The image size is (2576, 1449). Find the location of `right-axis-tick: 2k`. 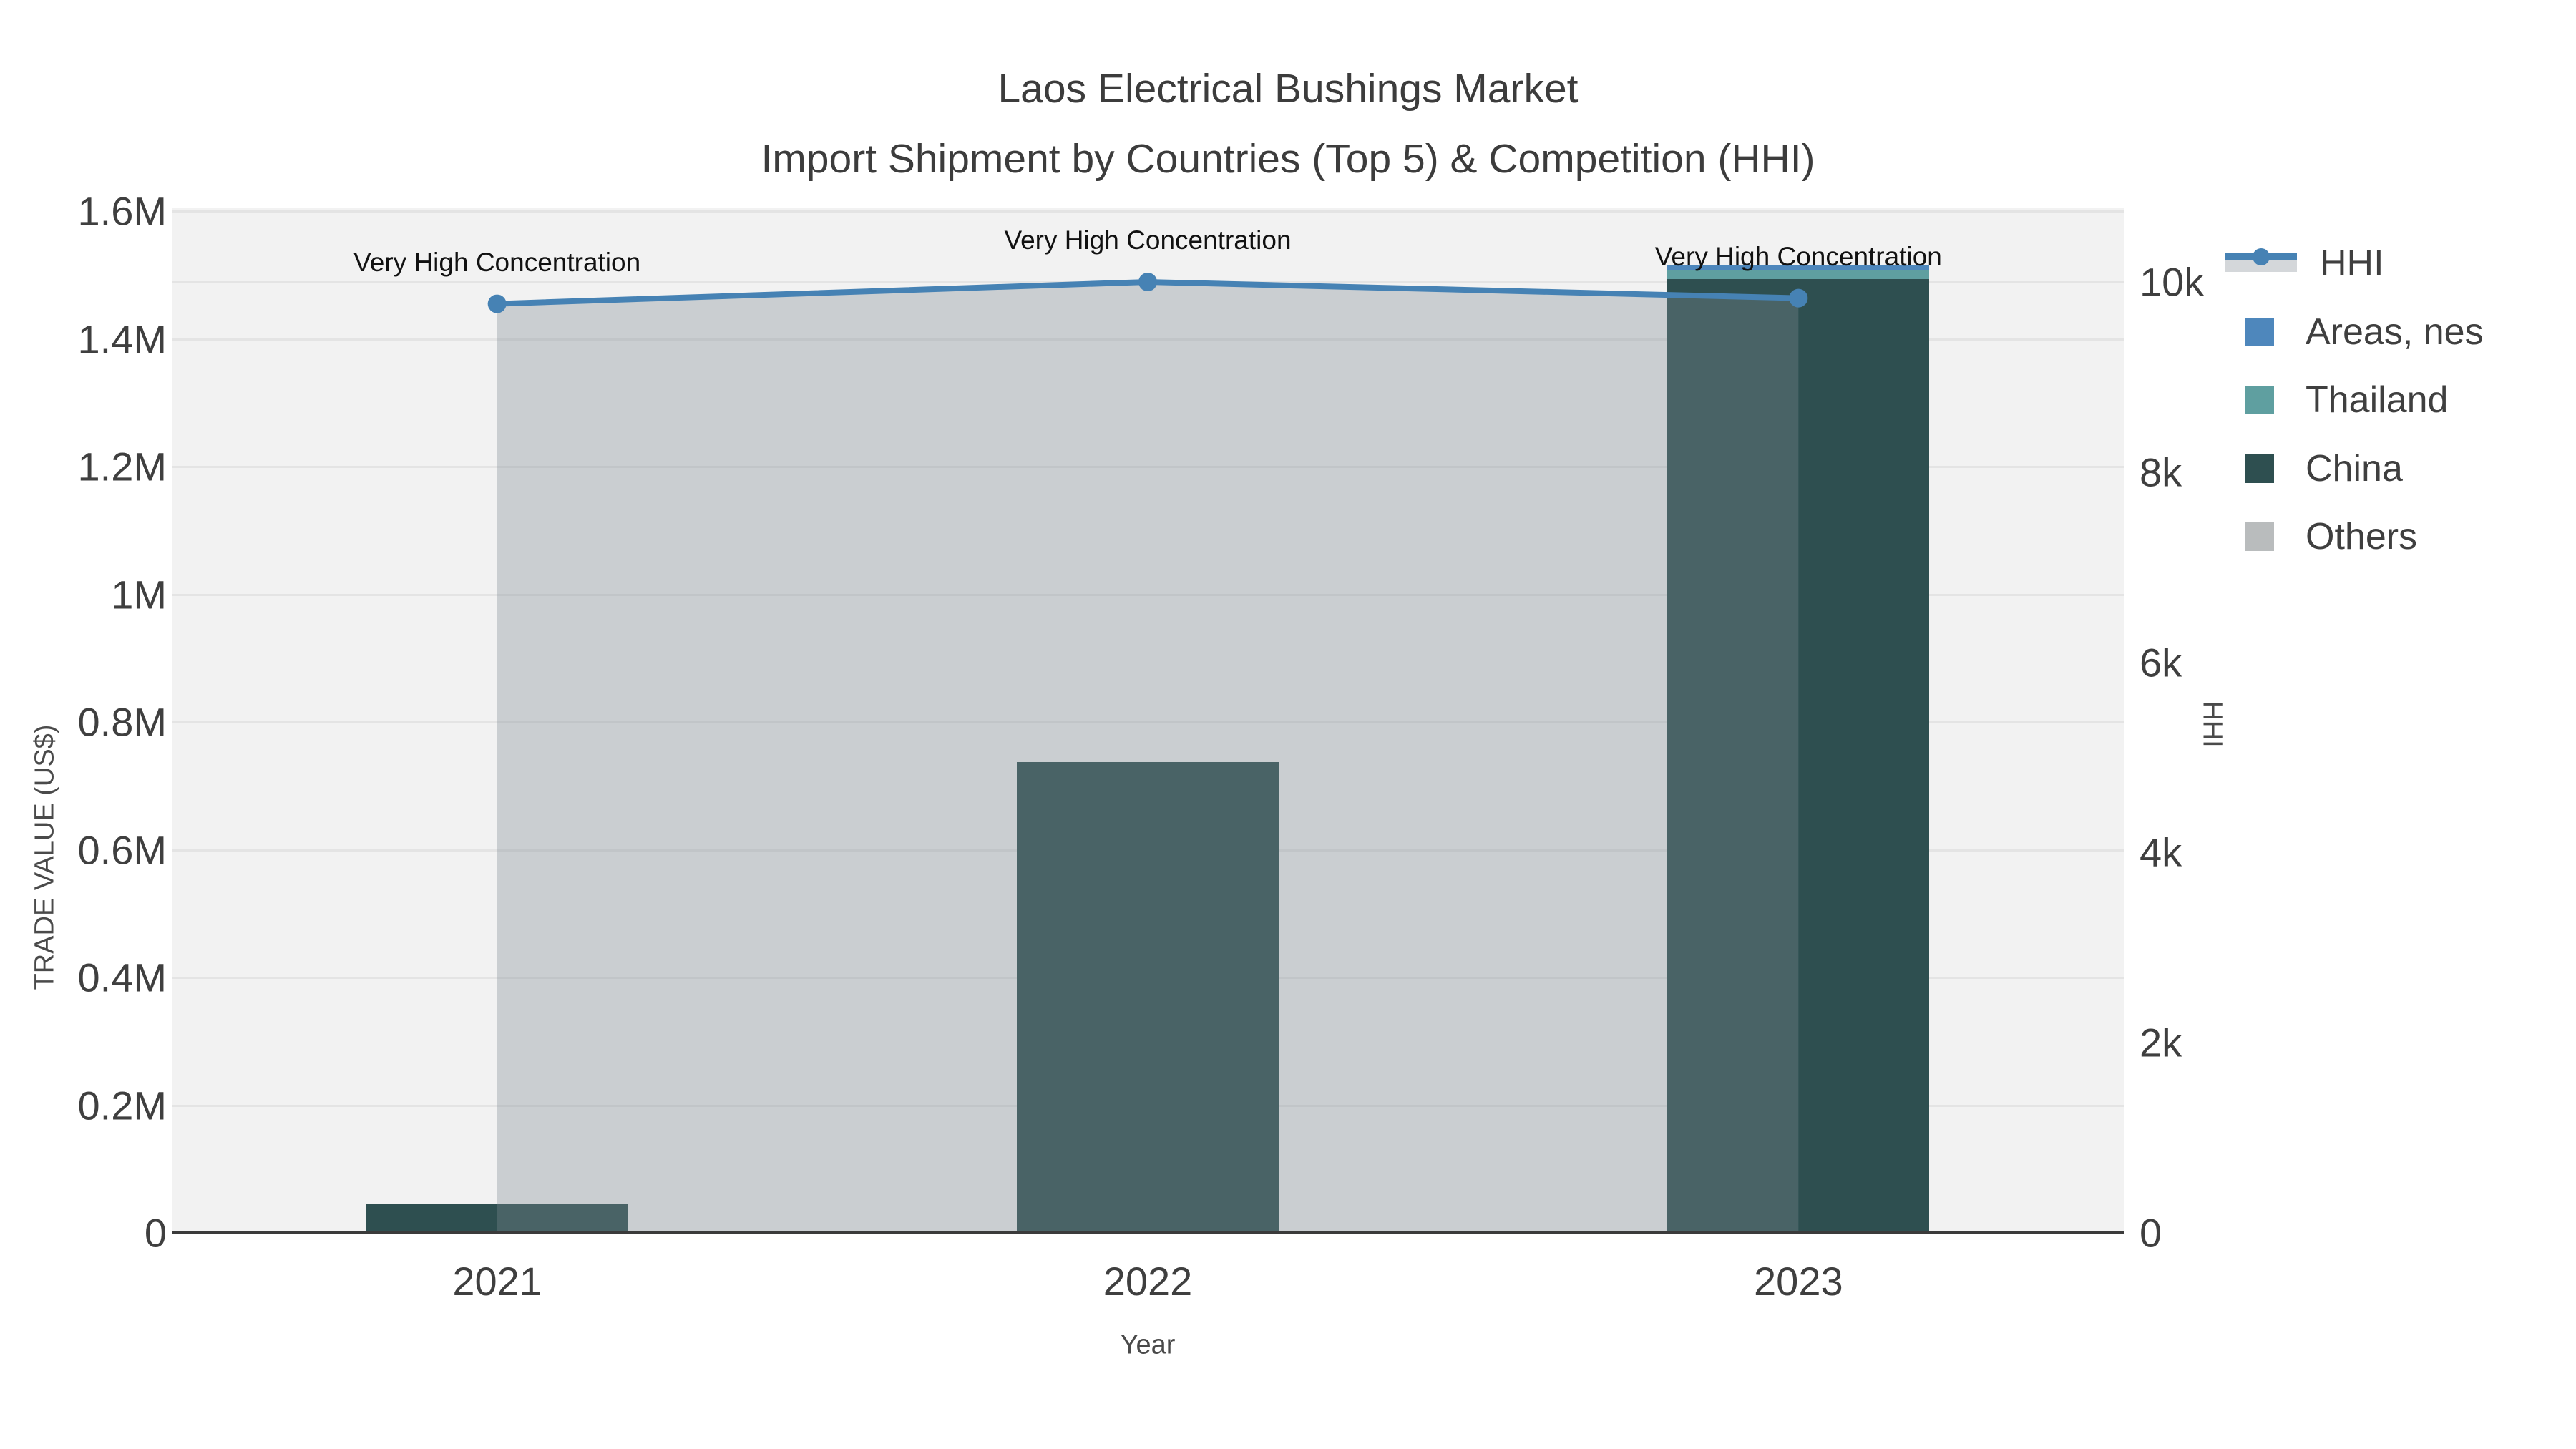

right-axis-tick: 2k is located at coordinates (2161, 1042).